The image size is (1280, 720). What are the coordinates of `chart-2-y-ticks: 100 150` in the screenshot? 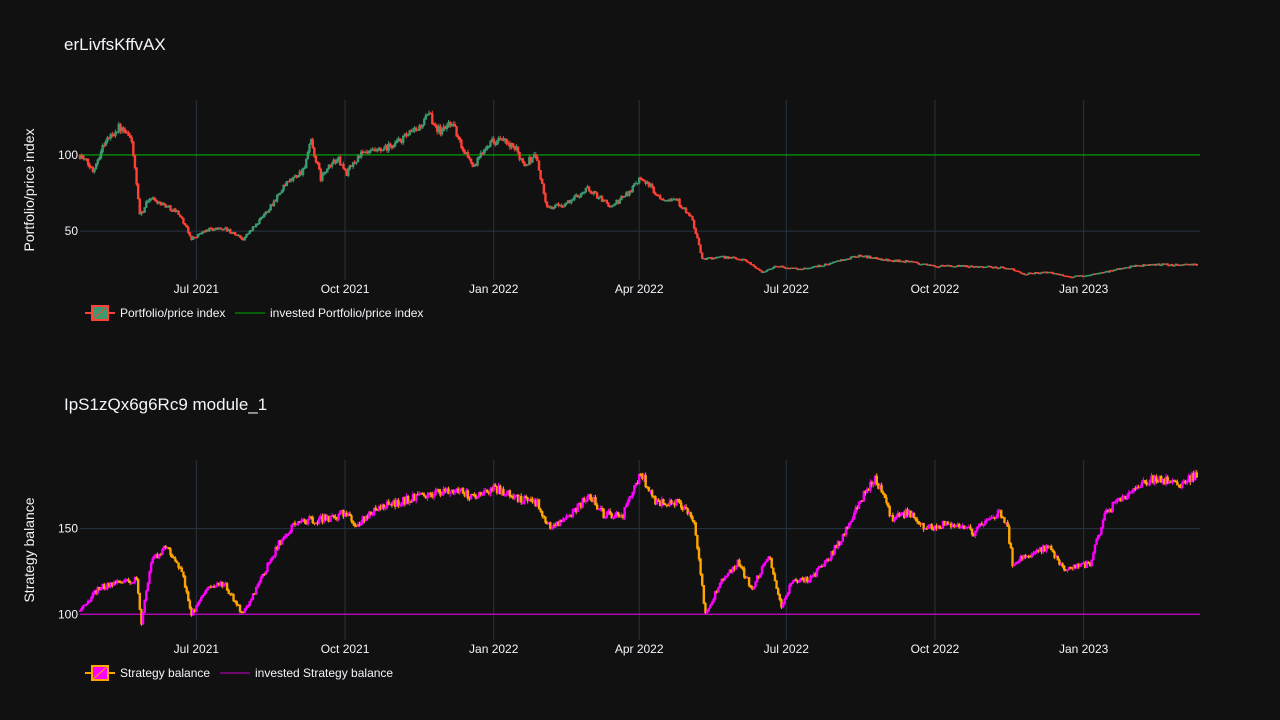 It's located at (68, 572).